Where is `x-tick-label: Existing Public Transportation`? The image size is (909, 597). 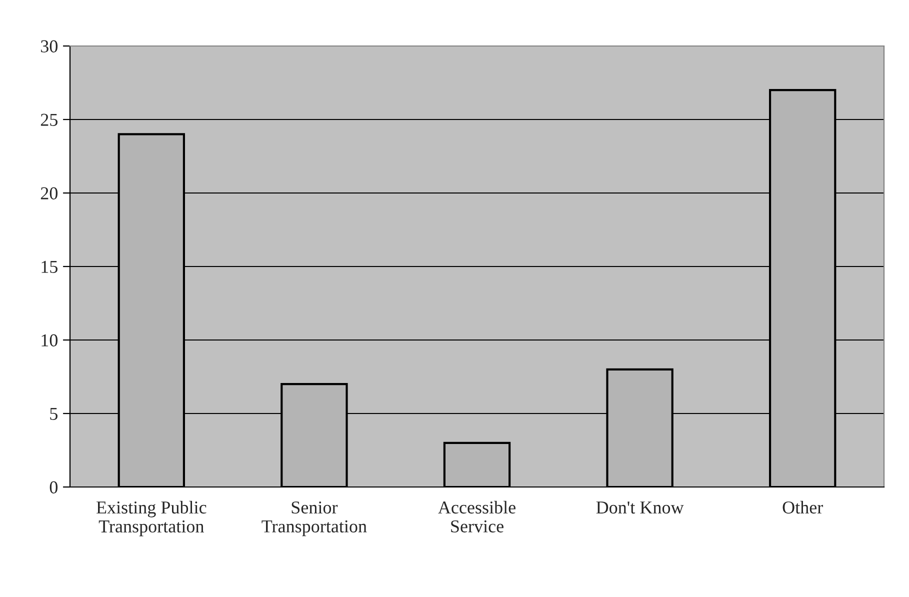
x-tick-label: Existing Public Transportation is located at coordinates (151, 518).